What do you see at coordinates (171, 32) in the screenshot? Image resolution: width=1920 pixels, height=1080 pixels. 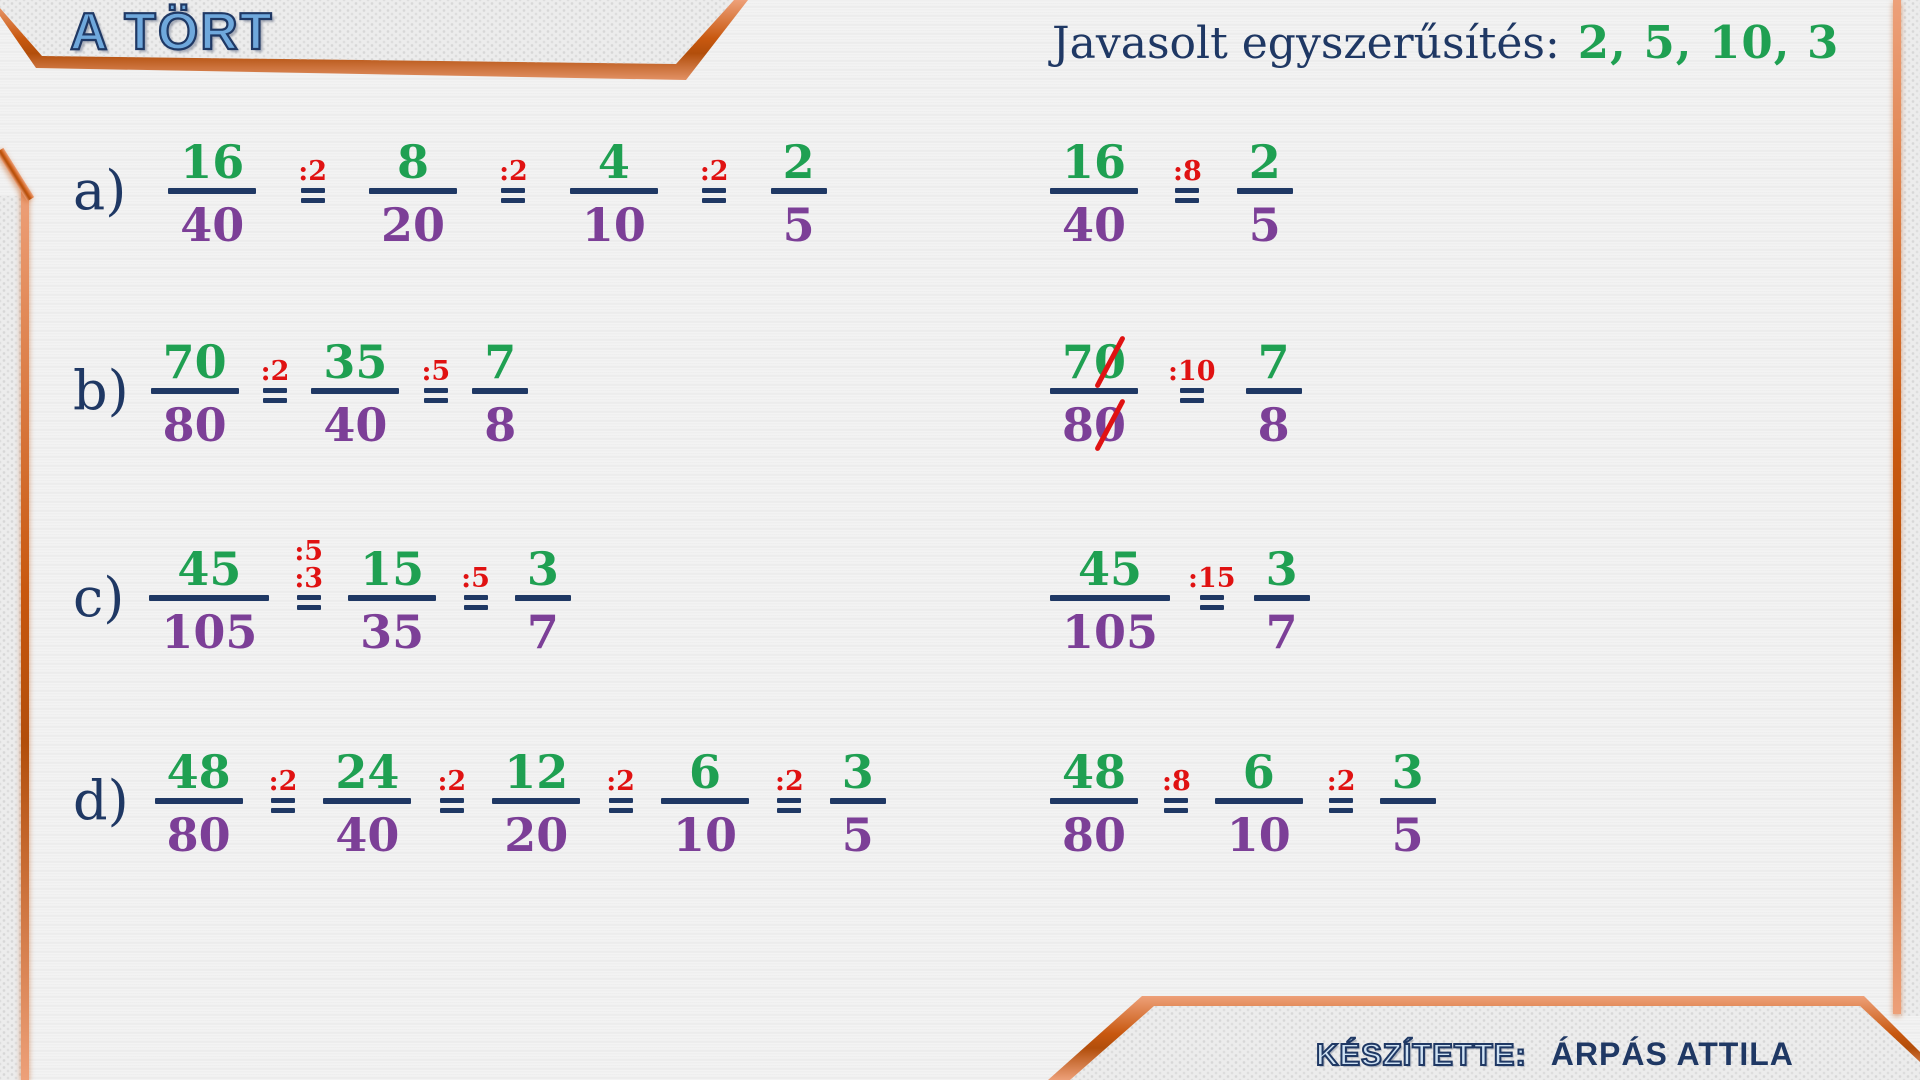 I see `slide-title: A TÖRT` at bounding box center [171, 32].